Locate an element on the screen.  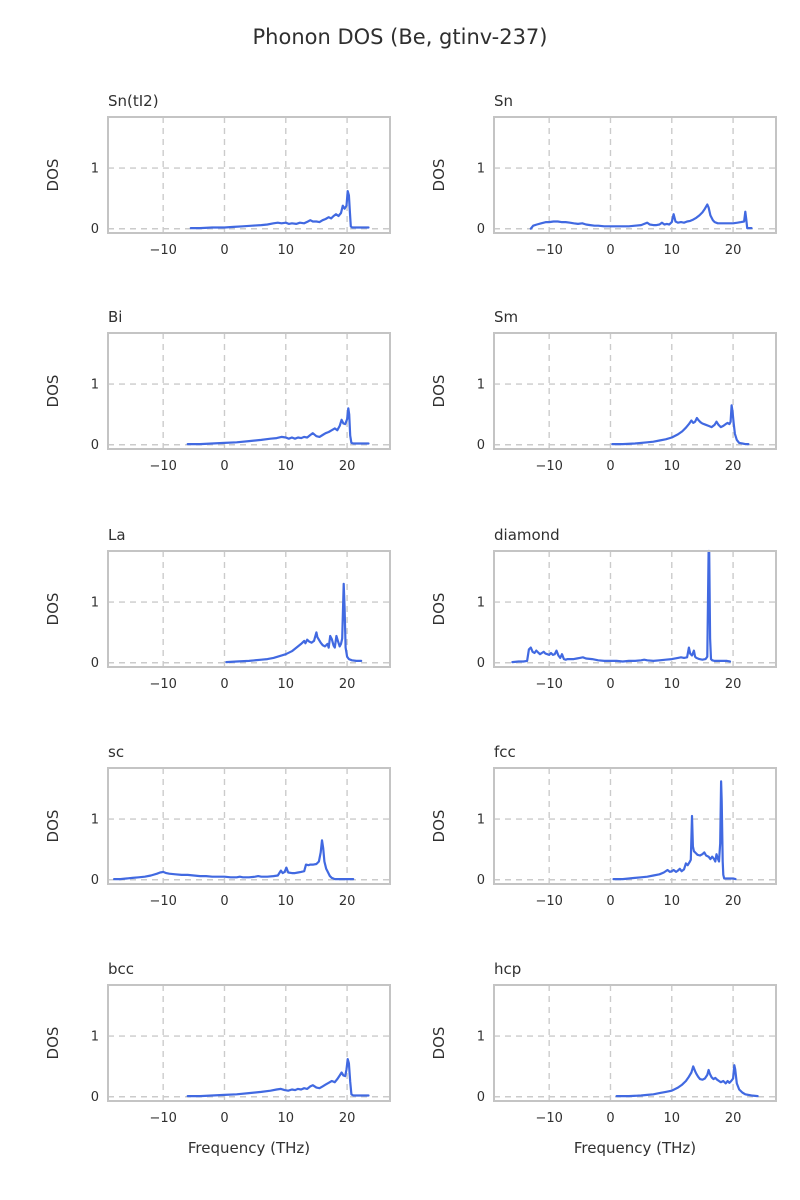
subplot-sm: Sm DOS −10 0 10 20 0 1 is located at coordinates (613, 406).